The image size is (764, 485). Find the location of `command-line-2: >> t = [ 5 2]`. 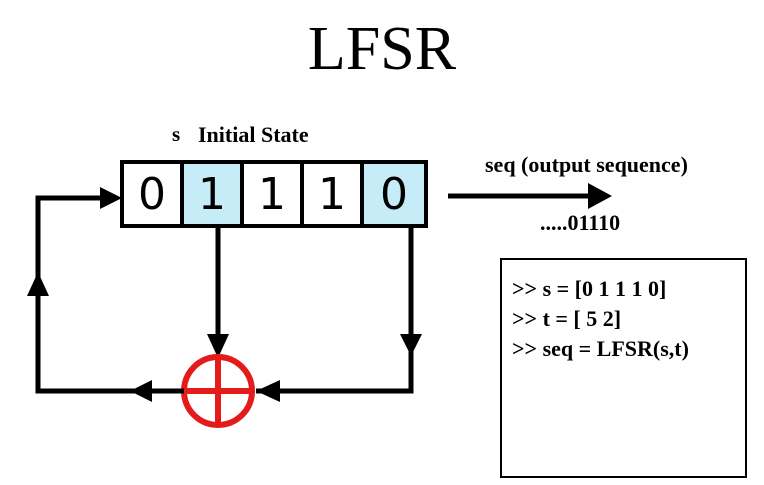

command-line-2: >> t = [ 5 2] is located at coordinates (628, 319).